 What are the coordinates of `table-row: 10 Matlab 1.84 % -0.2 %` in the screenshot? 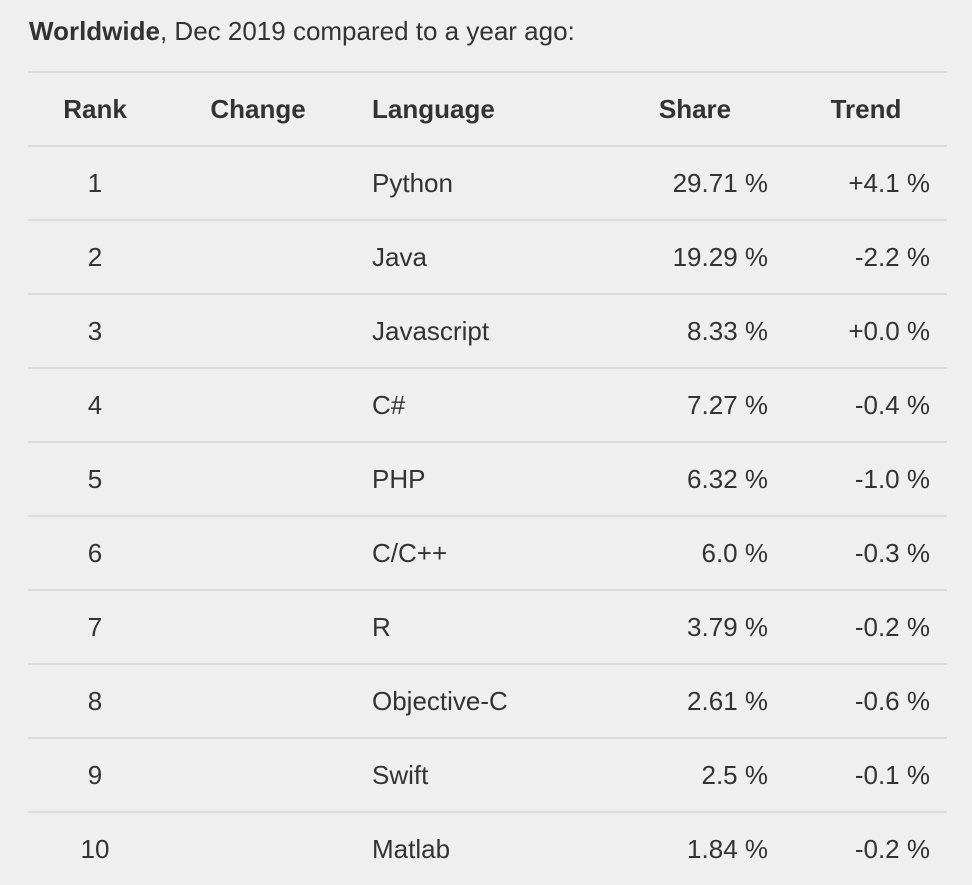 It's located at (487, 848).